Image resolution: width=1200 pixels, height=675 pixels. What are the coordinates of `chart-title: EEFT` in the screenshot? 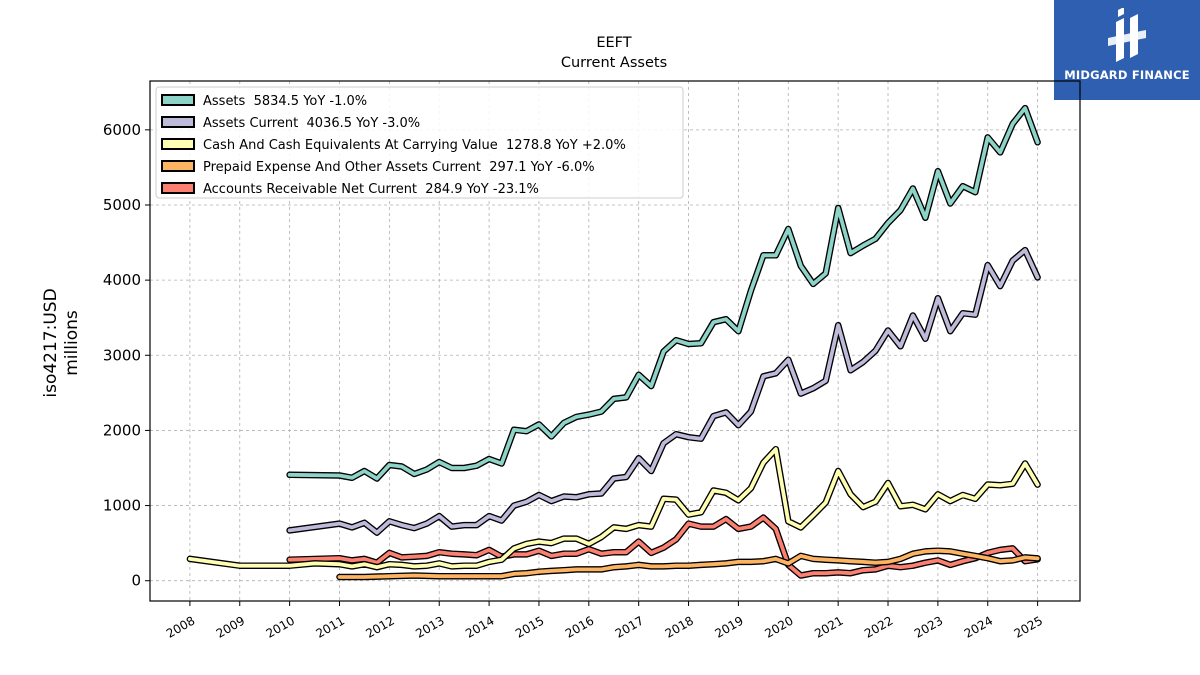 It's located at (613, 43).